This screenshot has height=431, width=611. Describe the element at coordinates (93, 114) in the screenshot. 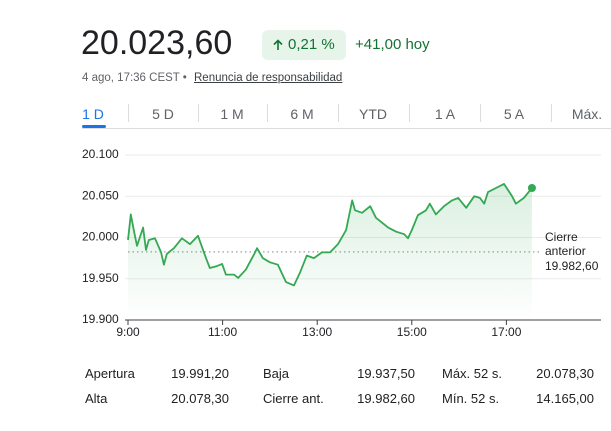

I see `tab: 1 D` at that location.